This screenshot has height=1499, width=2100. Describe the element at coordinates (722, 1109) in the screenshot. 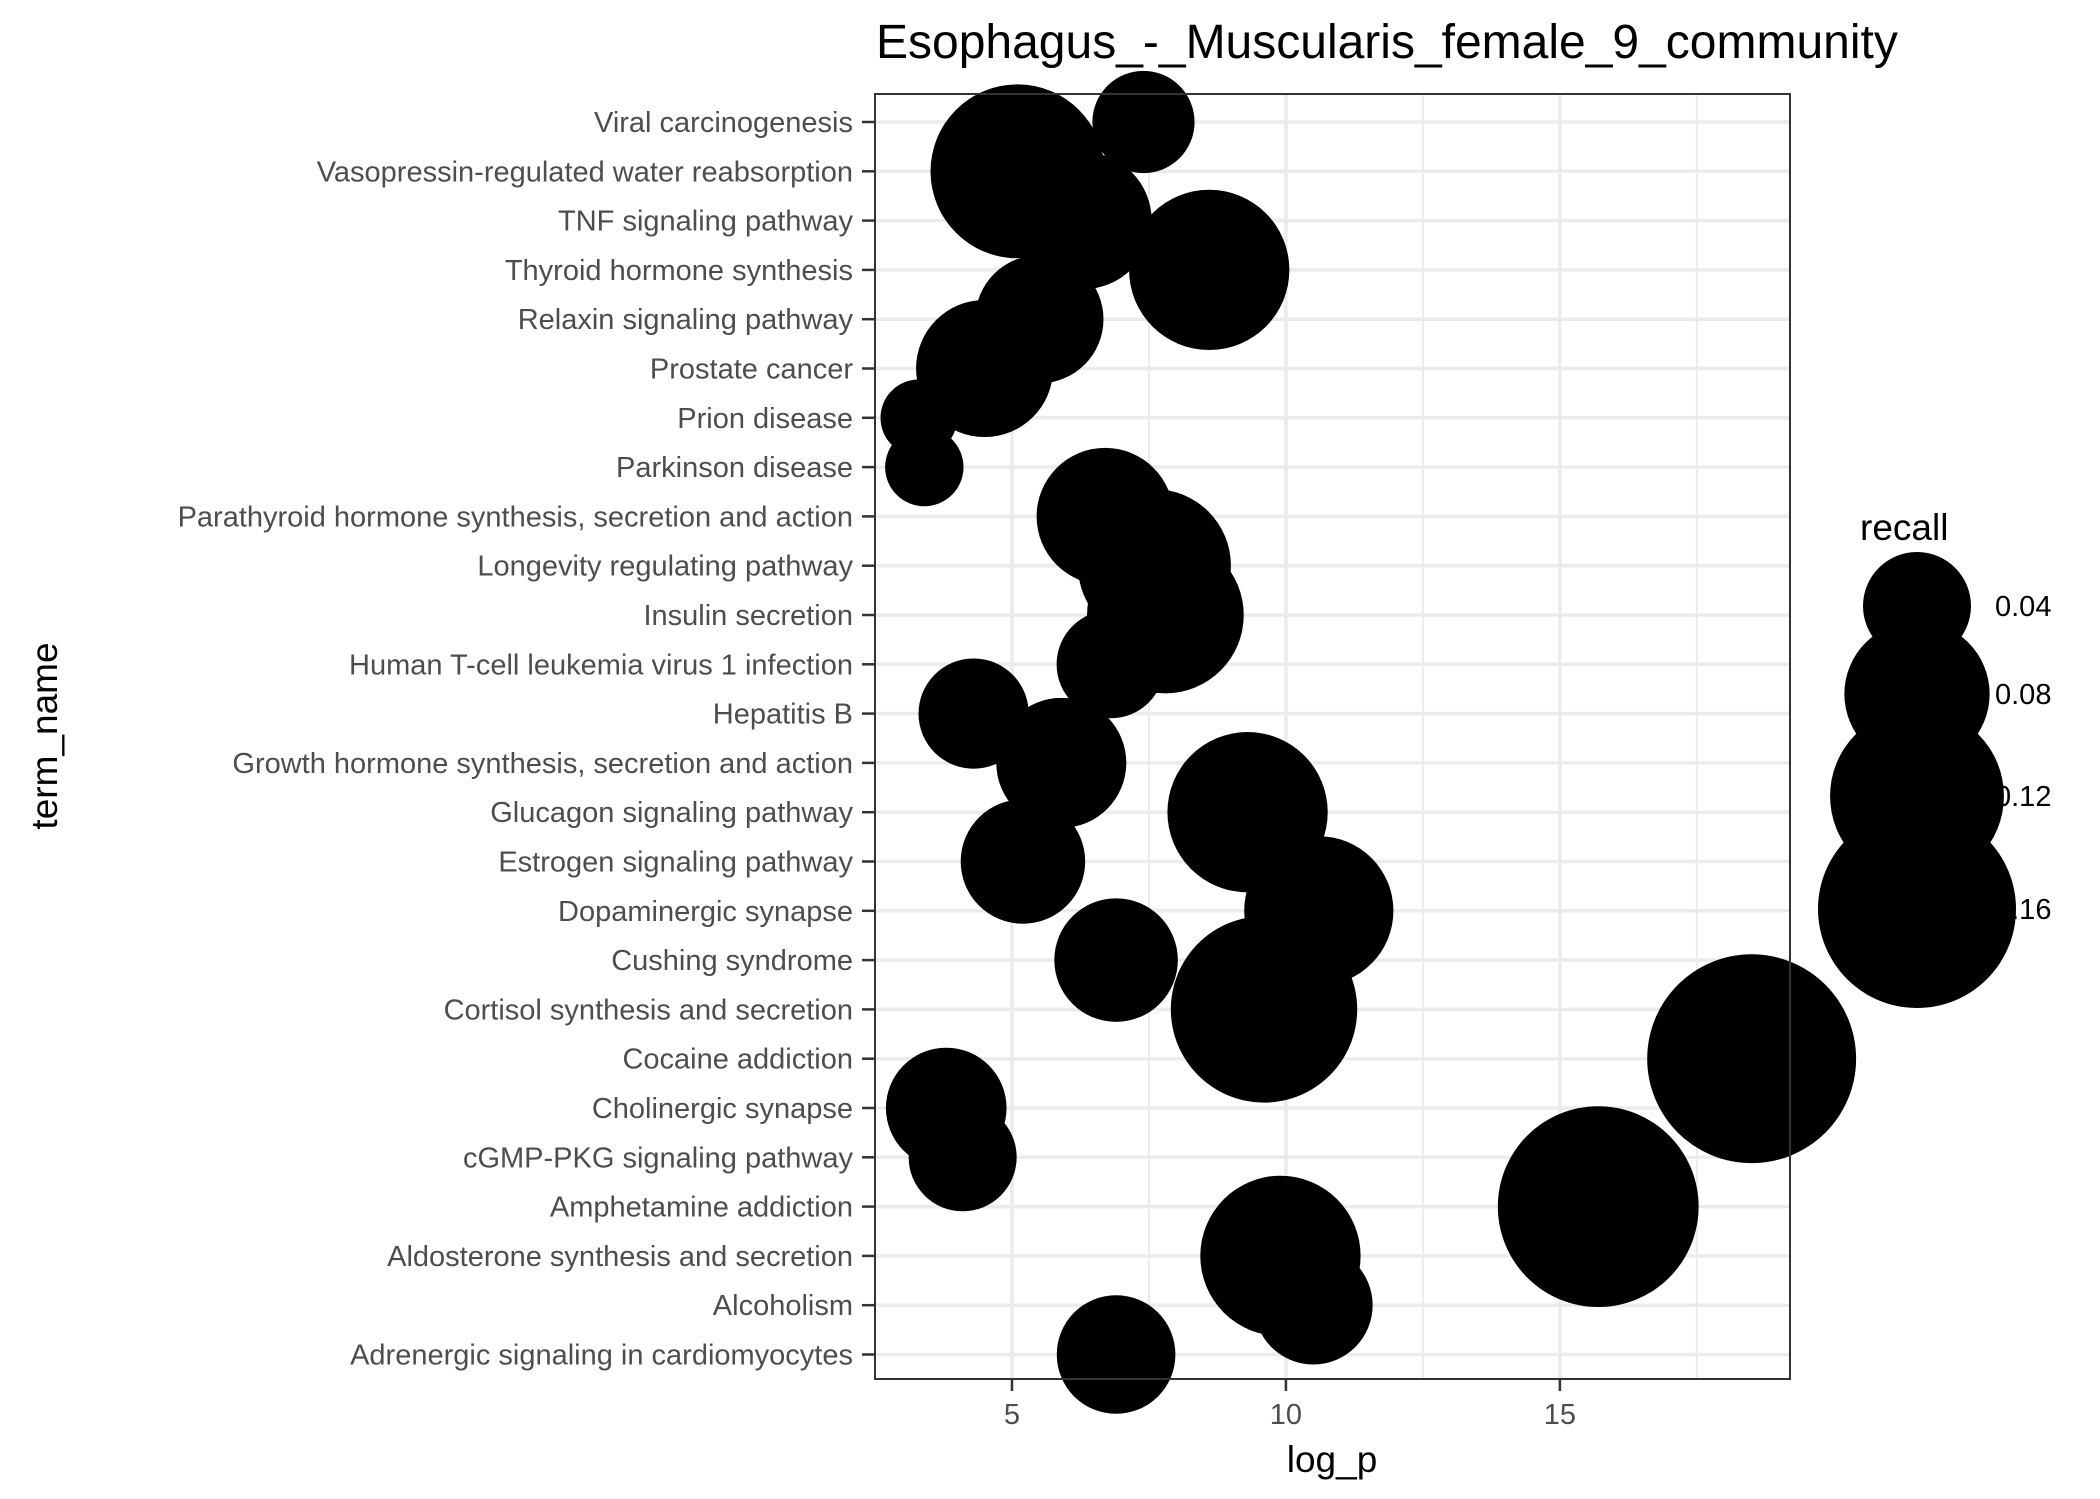

I see `y-tick-label: Cholinergic synapse` at that location.